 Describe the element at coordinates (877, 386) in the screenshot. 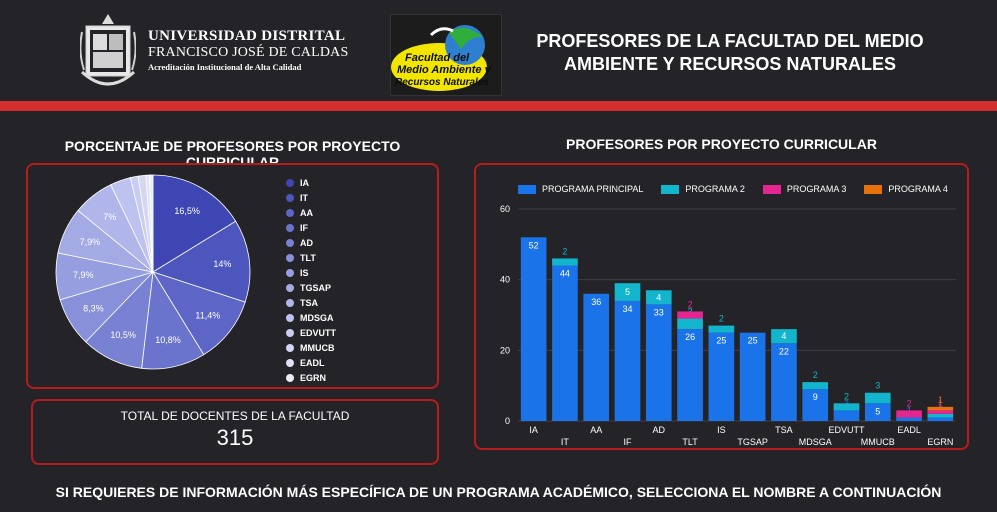

I see `bar-data-label: 3` at that location.